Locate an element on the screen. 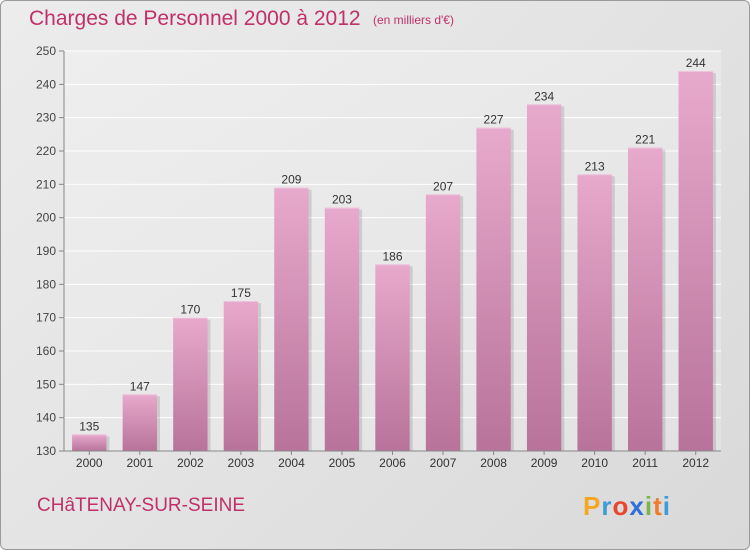 The width and height of the screenshot is (750, 550). y-tick-label: 140 is located at coordinates (46, 418).